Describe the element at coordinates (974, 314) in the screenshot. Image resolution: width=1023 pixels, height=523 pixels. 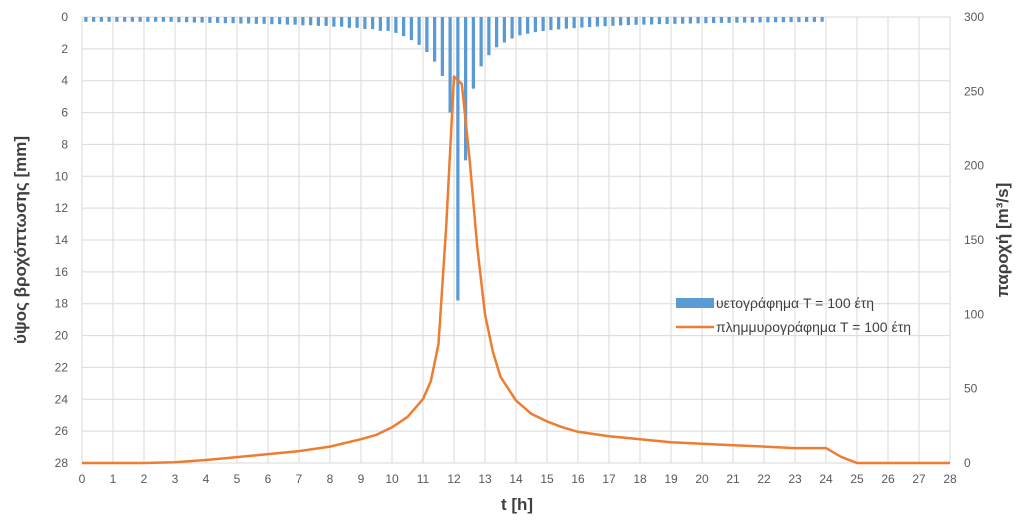
I see `y-right-tick-label: 100` at that location.